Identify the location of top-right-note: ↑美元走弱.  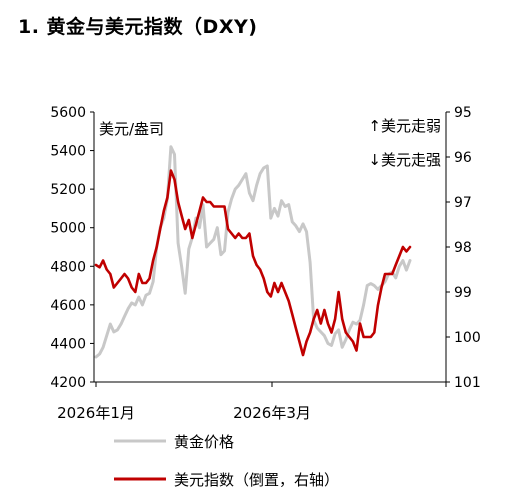
(404, 126).